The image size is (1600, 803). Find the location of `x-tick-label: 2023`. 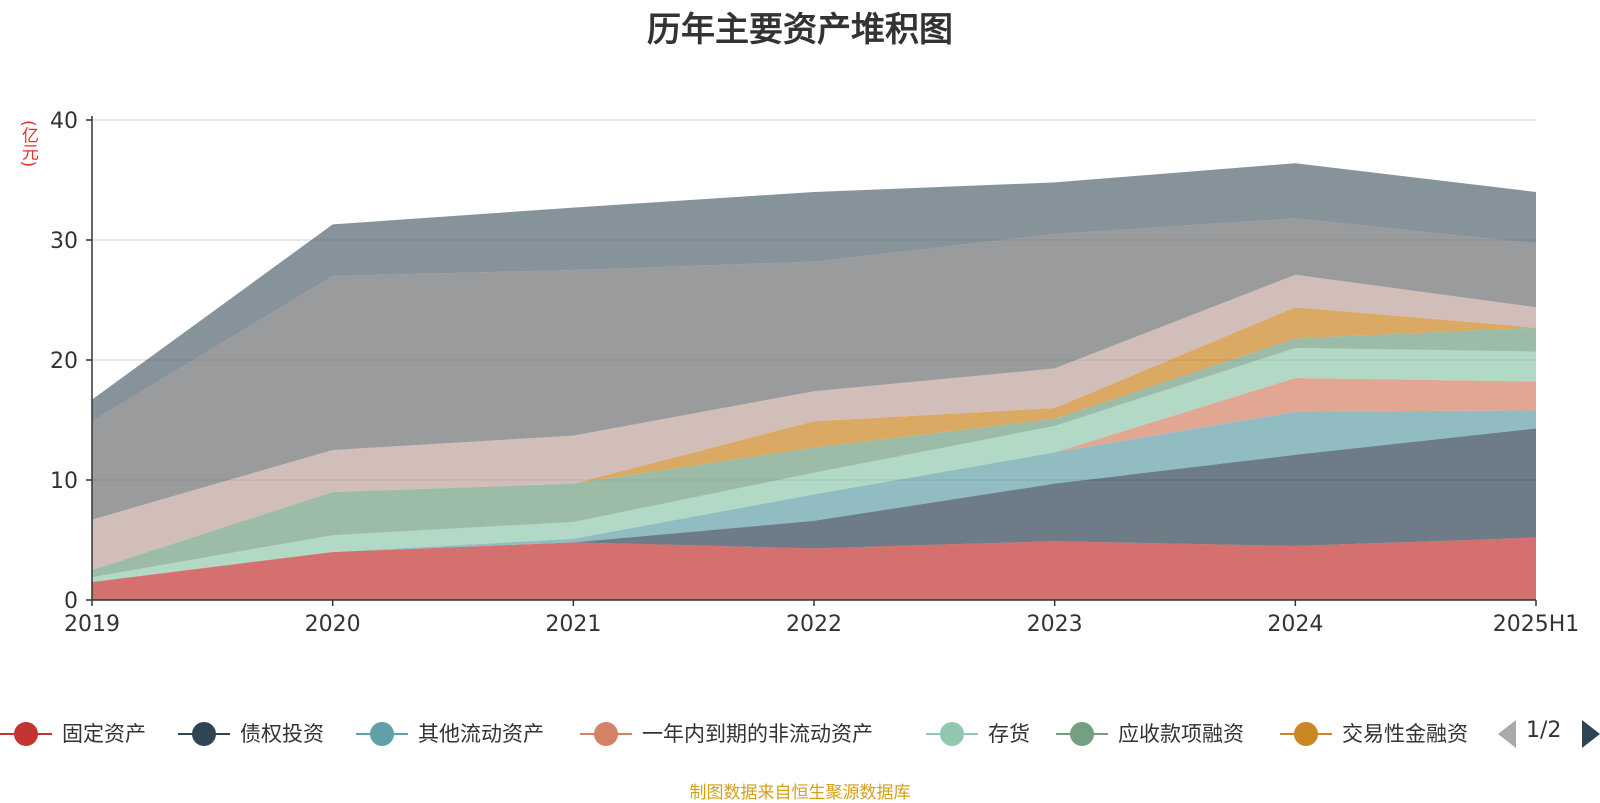

x-tick-label: 2023 is located at coordinates (1055, 624).